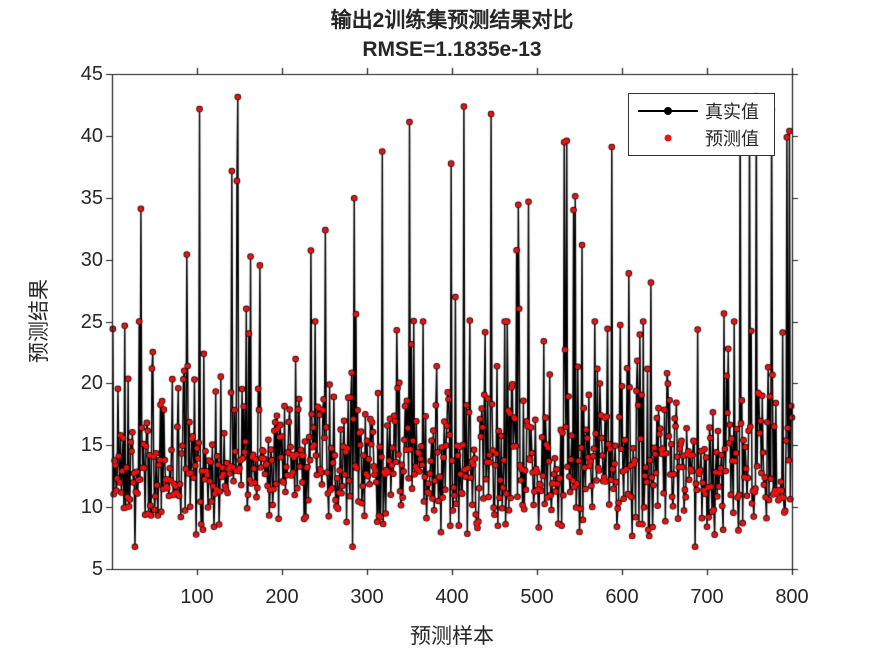 The height and width of the screenshot is (656, 875). Describe the element at coordinates (452, 20) in the screenshot. I see `chart-title-text: 输出2训练集预测结果对比` at that location.